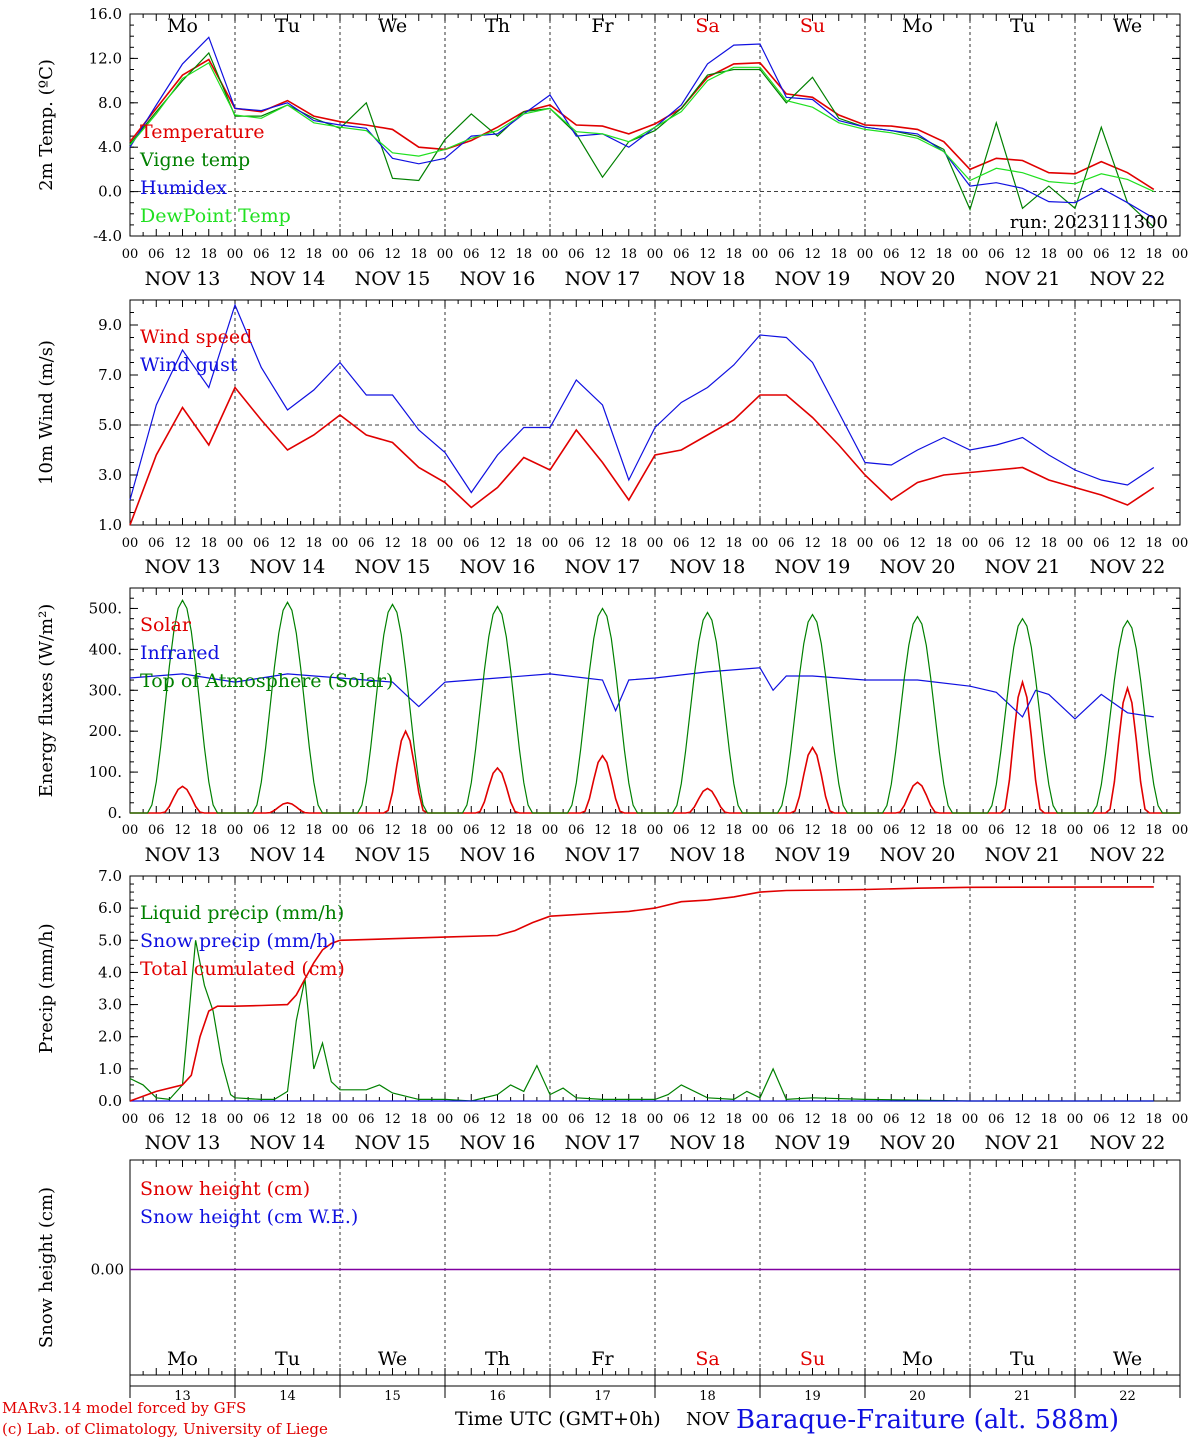 This screenshot has width=1194, height=1440. I want to click on weekday-label-top: We, so click(1127, 26).